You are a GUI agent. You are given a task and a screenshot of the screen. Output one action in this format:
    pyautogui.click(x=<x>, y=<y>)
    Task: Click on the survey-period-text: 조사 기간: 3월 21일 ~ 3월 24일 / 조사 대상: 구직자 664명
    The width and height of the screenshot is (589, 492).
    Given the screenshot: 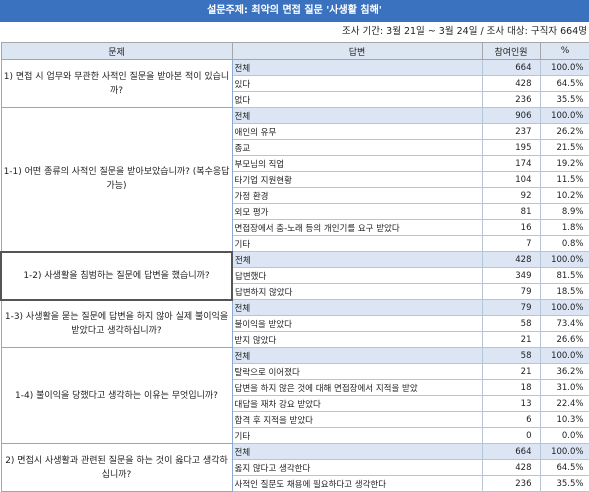 What is the action you would take?
    pyautogui.click(x=464, y=31)
    